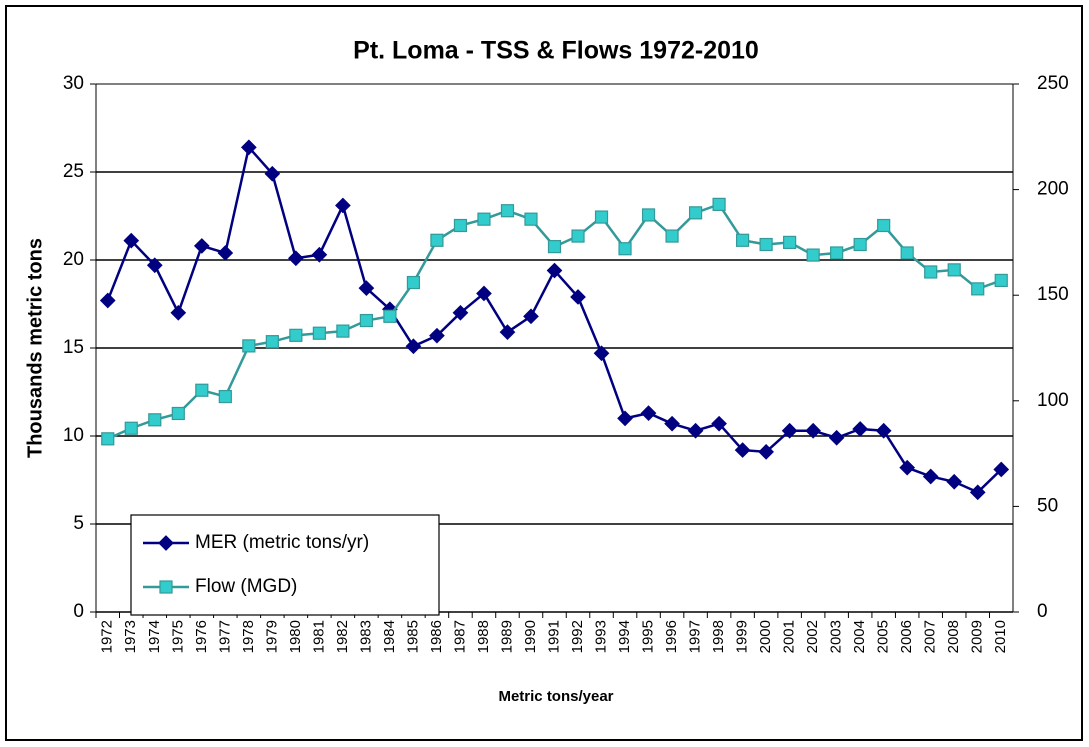 The width and height of the screenshot is (1089, 747). I want to click on x-tick-label: 1981, so click(318, 636).